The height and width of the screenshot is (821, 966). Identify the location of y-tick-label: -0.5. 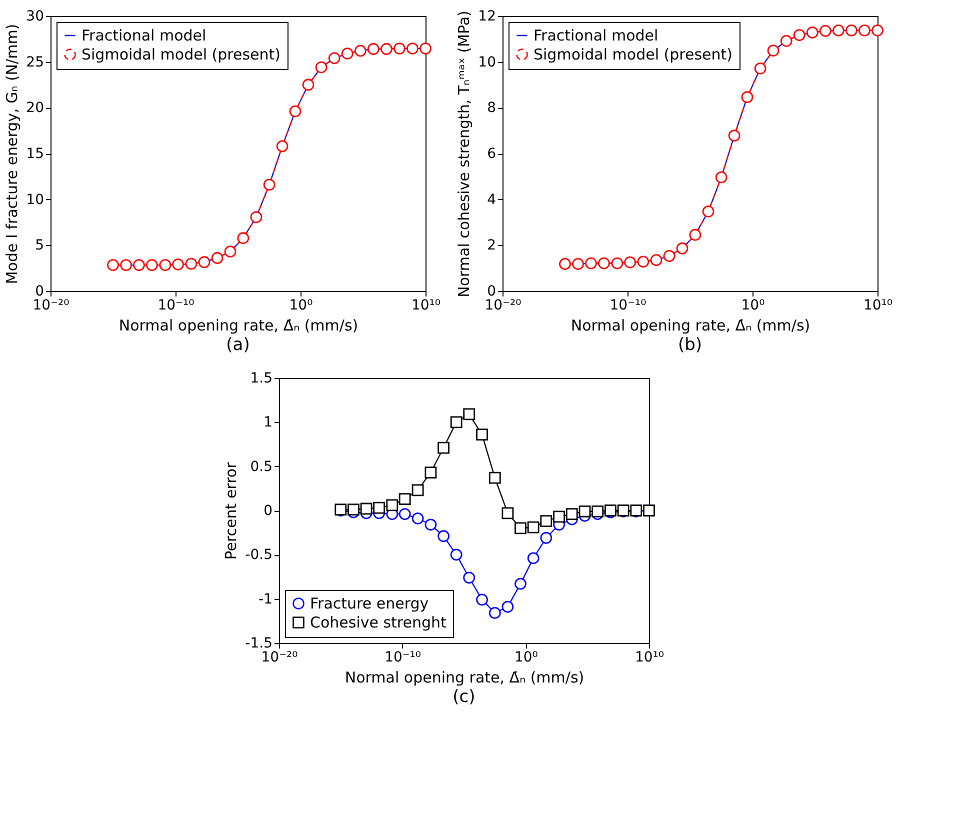
(258, 555).